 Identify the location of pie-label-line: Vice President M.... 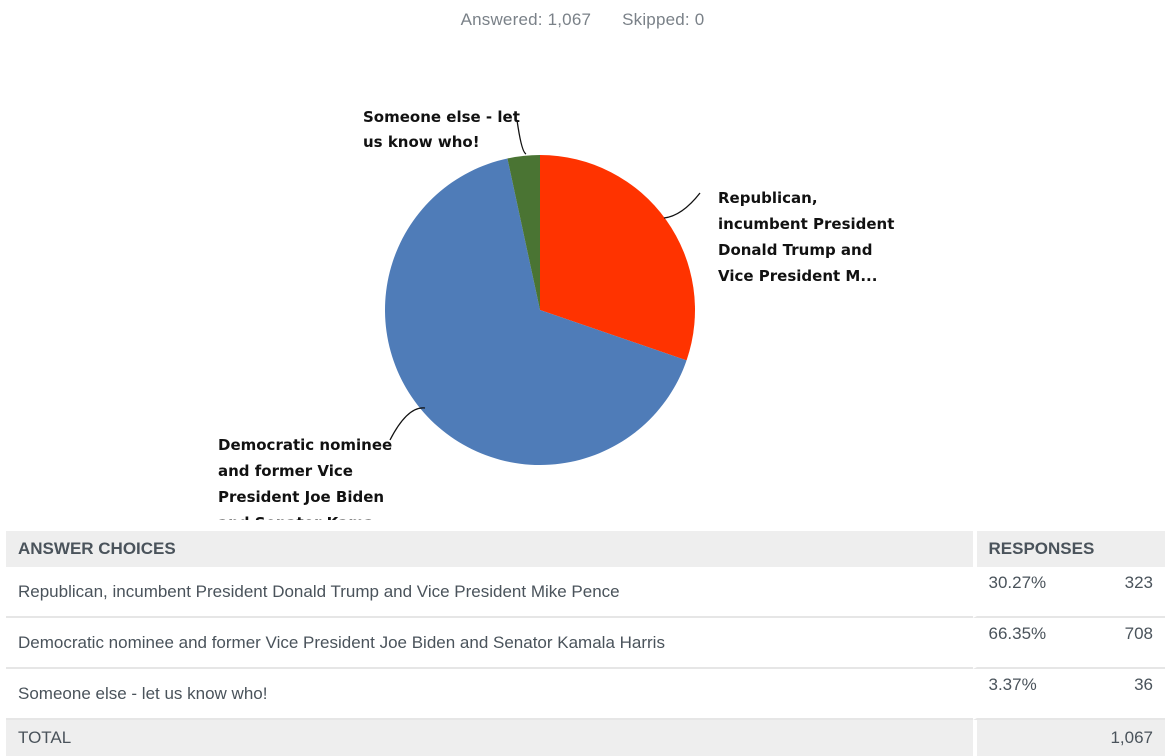
(797, 276).